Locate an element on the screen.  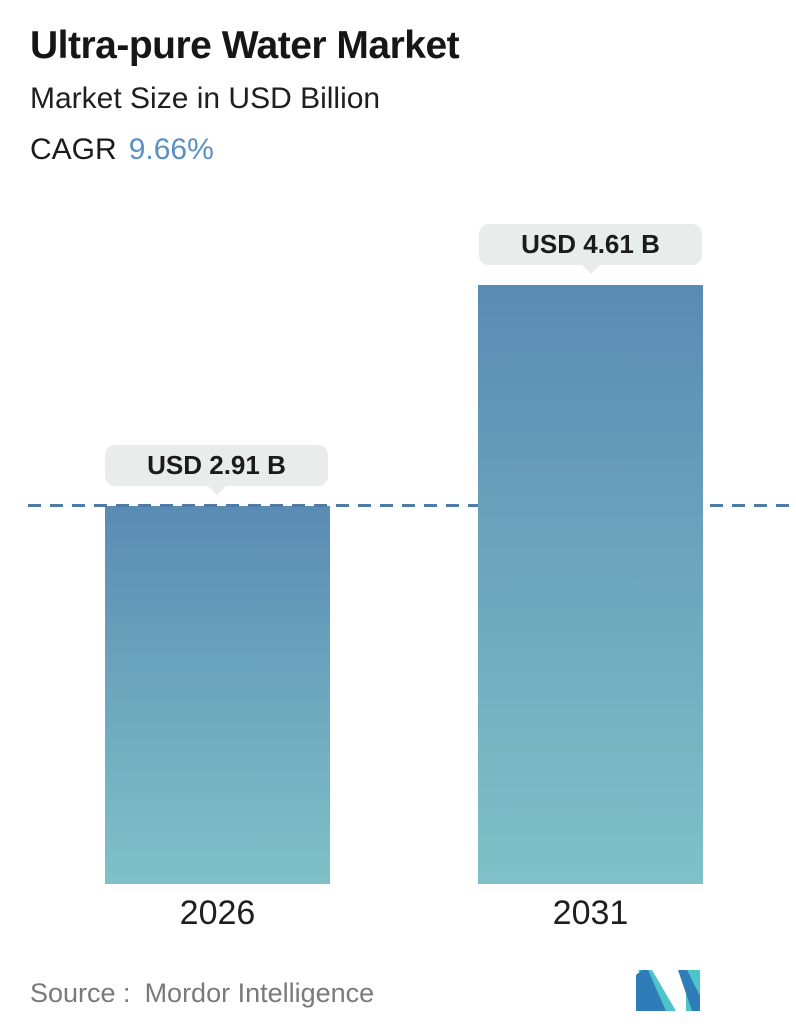
value-label-2031: USD 4.61 B is located at coordinates (590, 244).